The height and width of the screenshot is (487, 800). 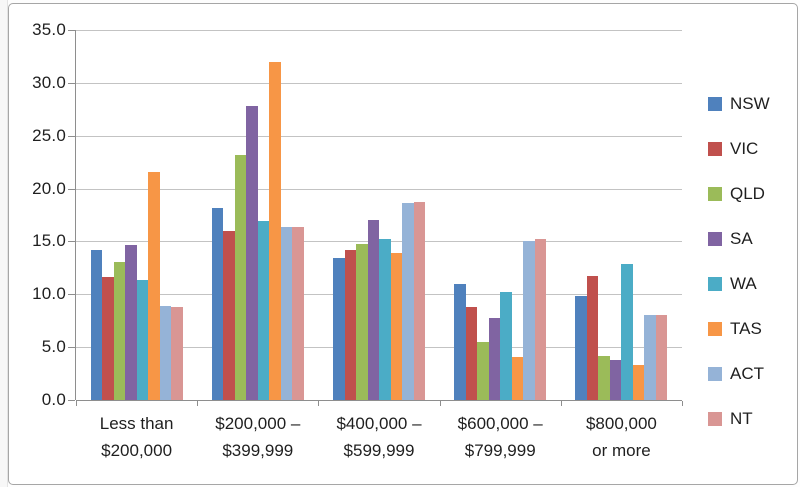 I want to click on legend-label: SA, so click(x=741, y=238).